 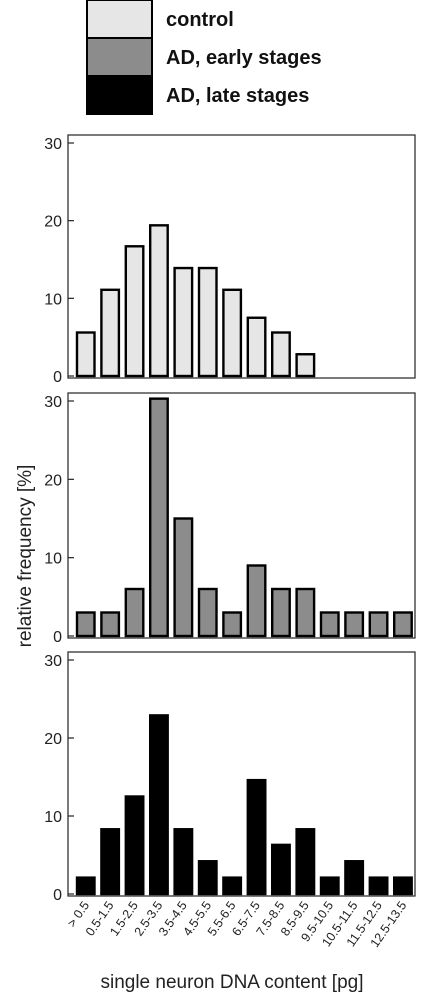 I want to click on legend-label-2: AD, early stages, so click(x=244, y=58).